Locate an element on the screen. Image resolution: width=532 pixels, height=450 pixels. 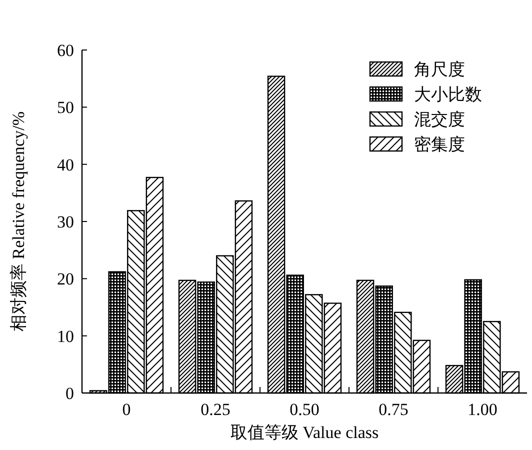
legend-label: 混交度 is located at coordinates (439, 119).